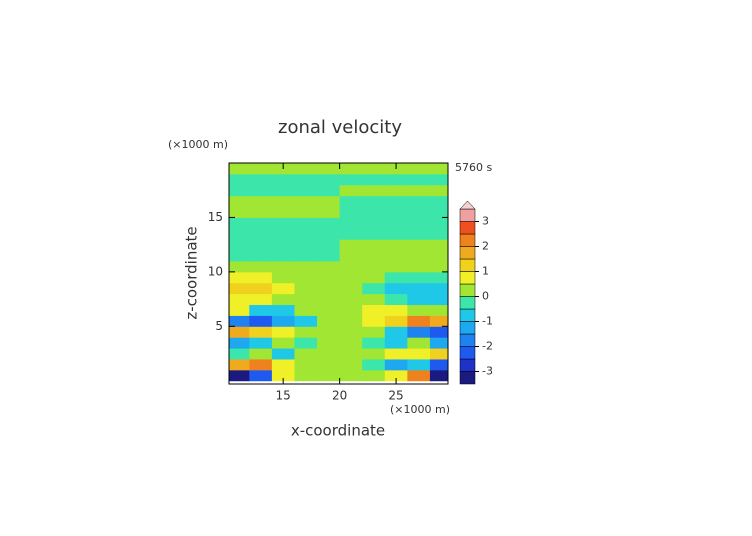  I want to click on chart-title: zonal velocity, so click(340, 127).